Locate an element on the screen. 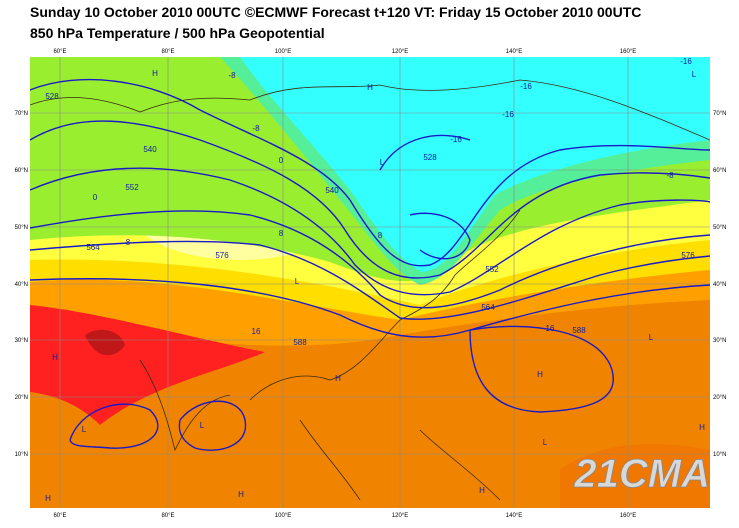  lat-label-left: 50°N is located at coordinates (21, 228).